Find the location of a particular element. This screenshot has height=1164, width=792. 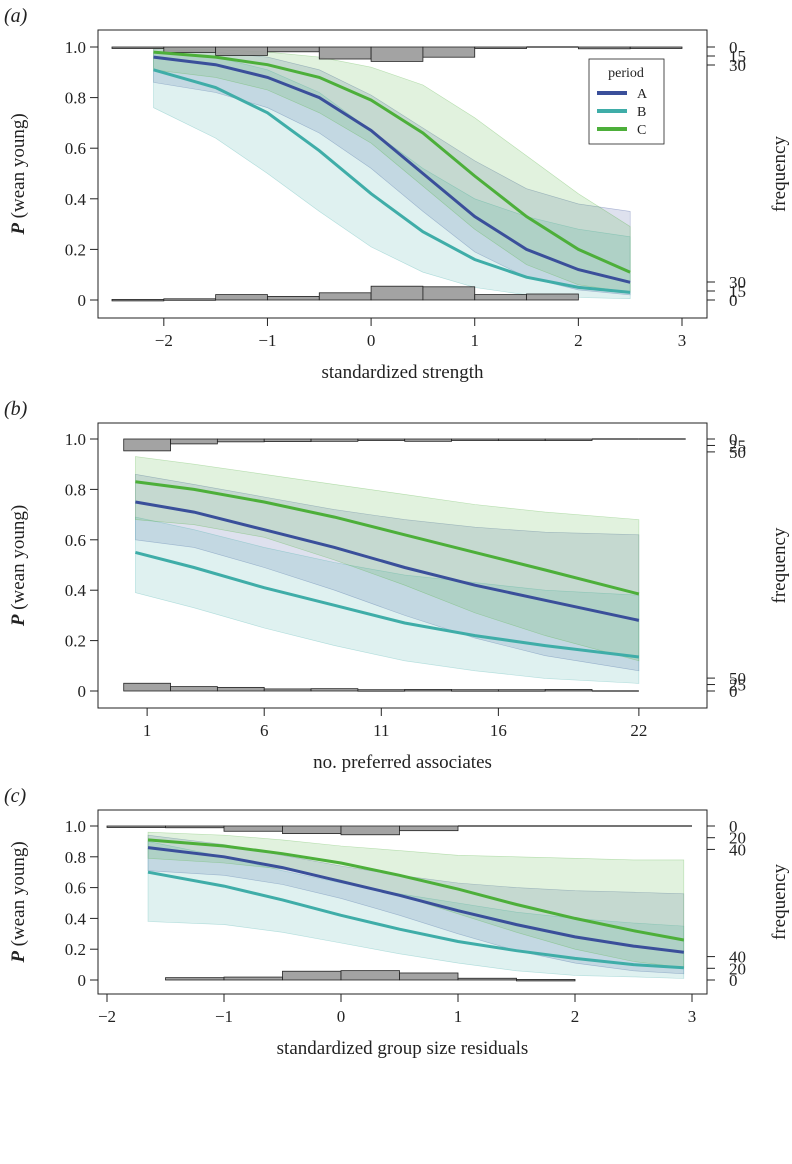

y-tick-label: 0.6 is located at coordinates (75, 888).